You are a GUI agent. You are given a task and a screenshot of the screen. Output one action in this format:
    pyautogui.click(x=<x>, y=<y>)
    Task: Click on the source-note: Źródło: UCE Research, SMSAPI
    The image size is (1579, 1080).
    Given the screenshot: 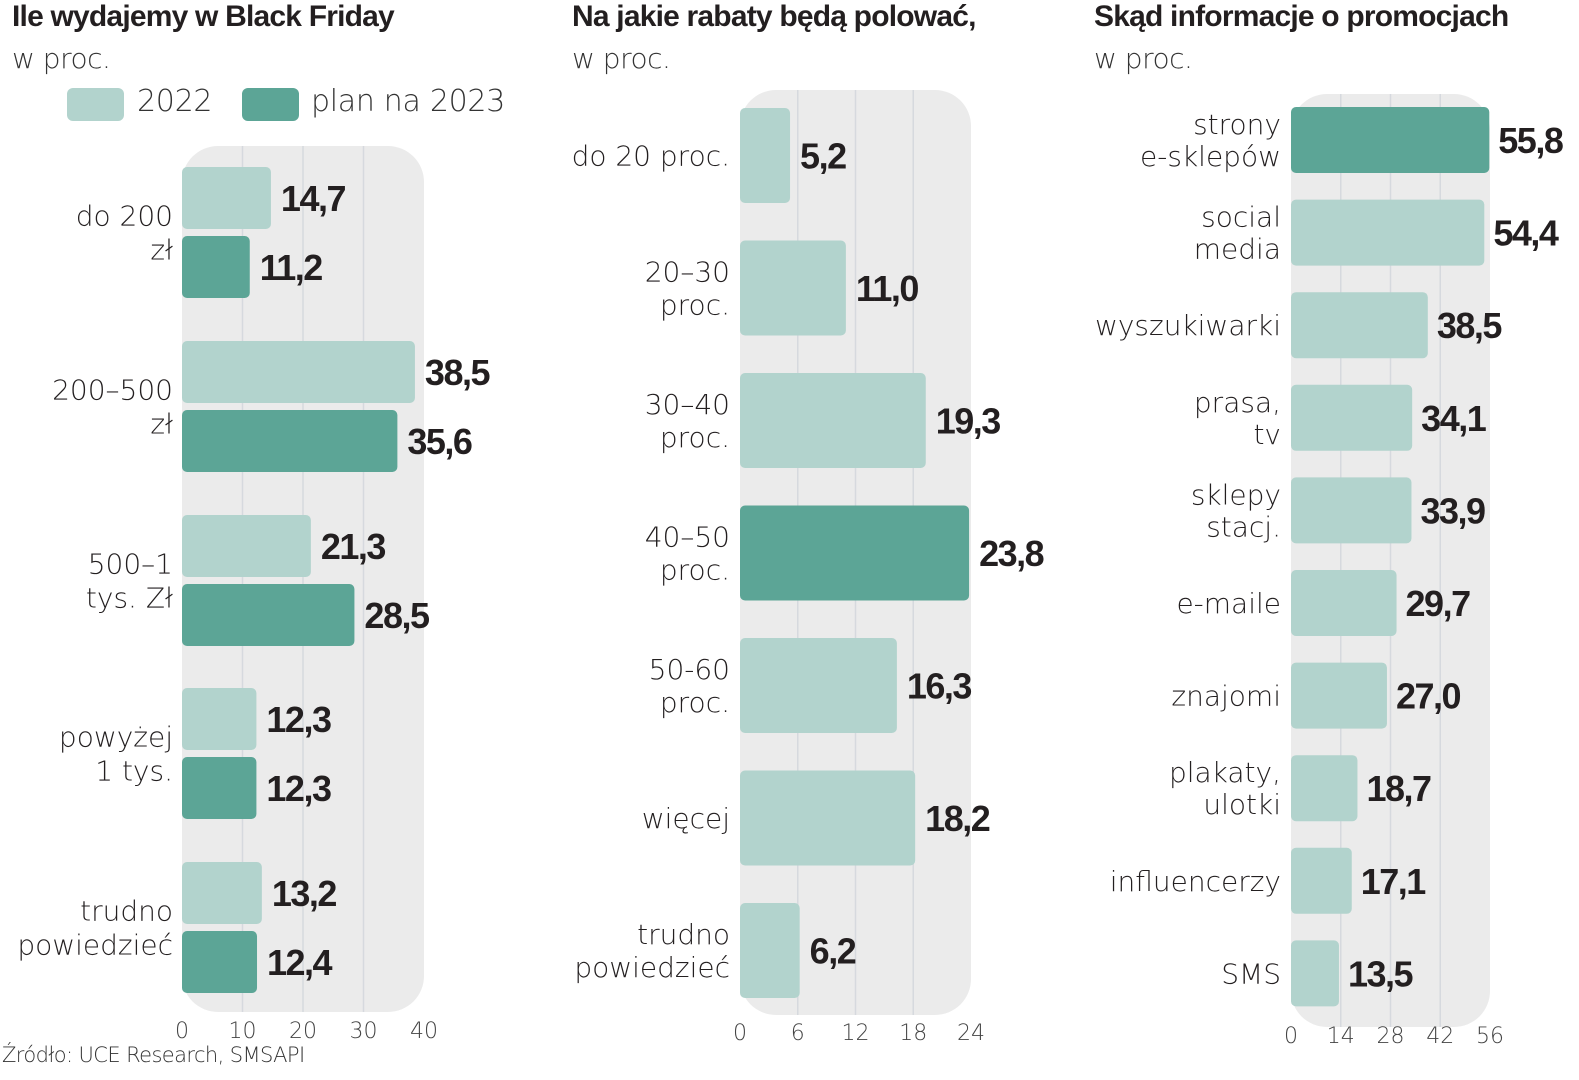 What is the action you would take?
    pyautogui.click(x=153, y=1055)
    